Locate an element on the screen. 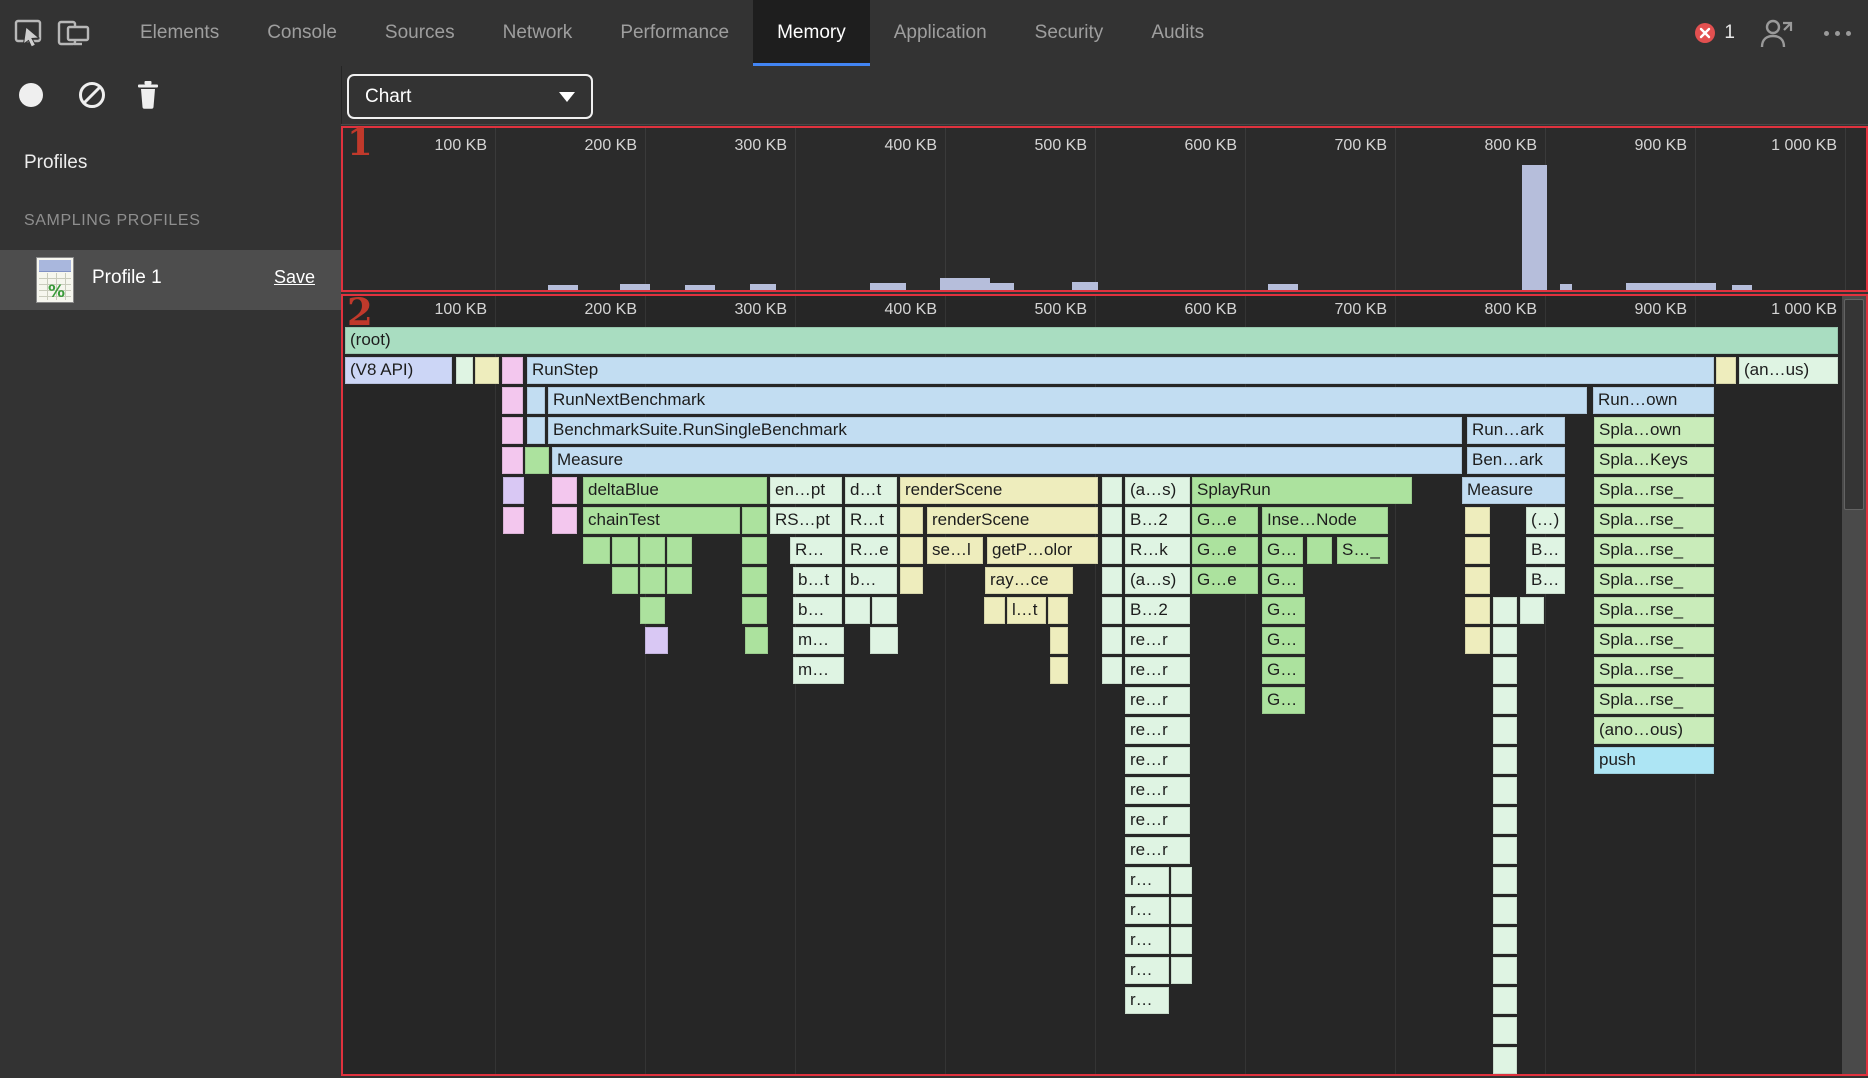  overflow-menu-icon is located at coordinates (1837, 33).